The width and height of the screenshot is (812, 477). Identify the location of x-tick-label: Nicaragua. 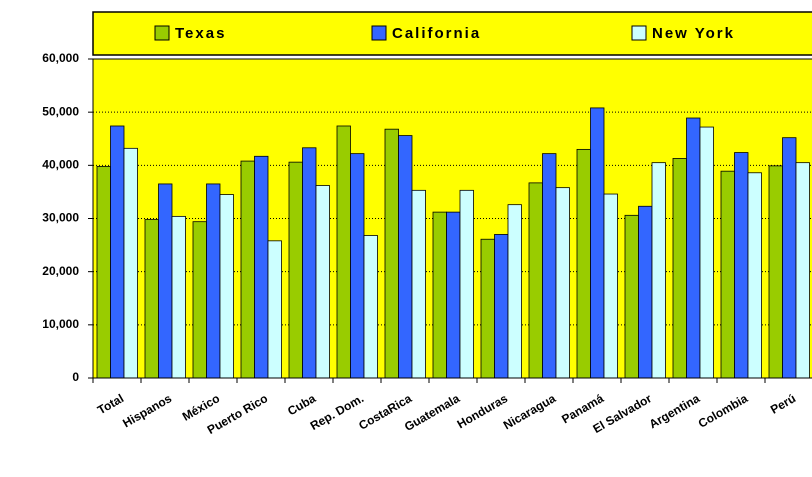
(530, 411).